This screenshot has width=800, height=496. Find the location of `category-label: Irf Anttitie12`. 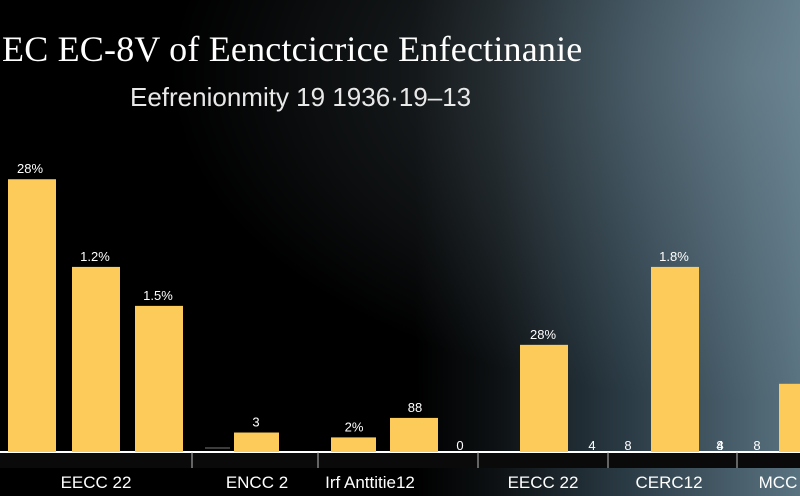

category-label: Irf Anttitie12 is located at coordinates (370, 482).